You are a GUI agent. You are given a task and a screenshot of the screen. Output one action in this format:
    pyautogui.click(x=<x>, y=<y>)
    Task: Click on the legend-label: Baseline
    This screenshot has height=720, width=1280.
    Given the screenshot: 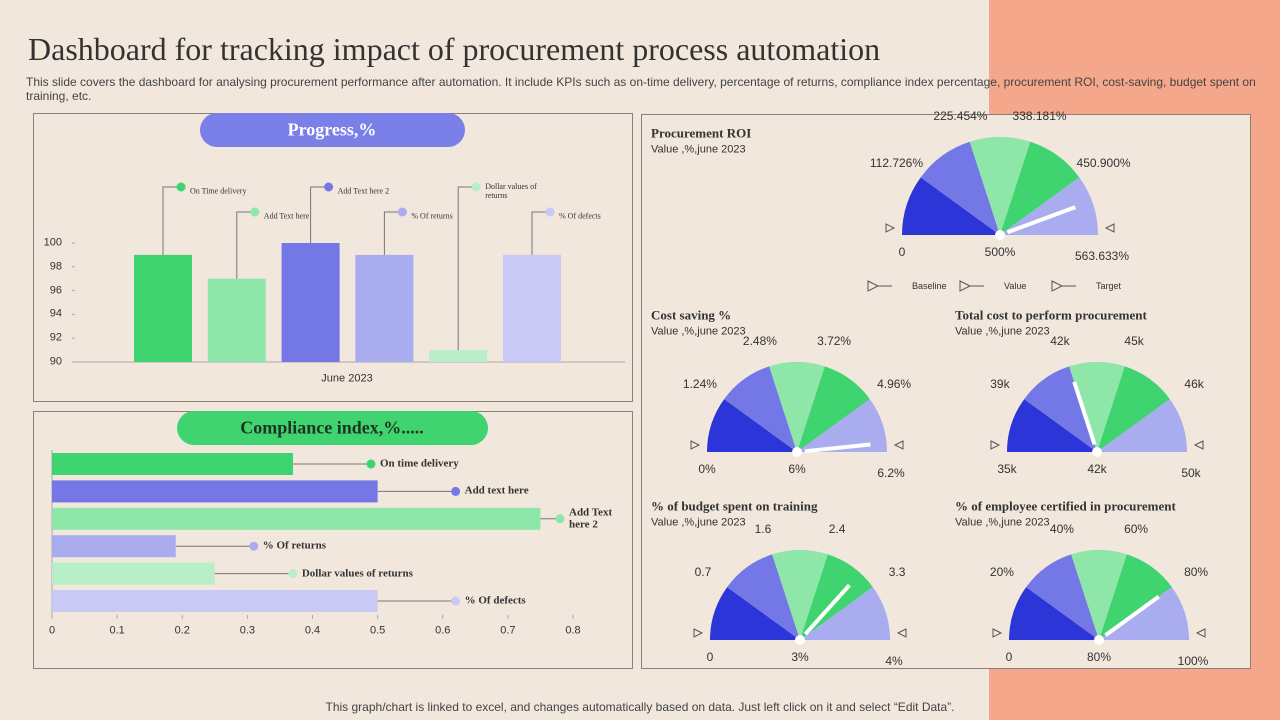 What is the action you would take?
    pyautogui.click(x=929, y=285)
    